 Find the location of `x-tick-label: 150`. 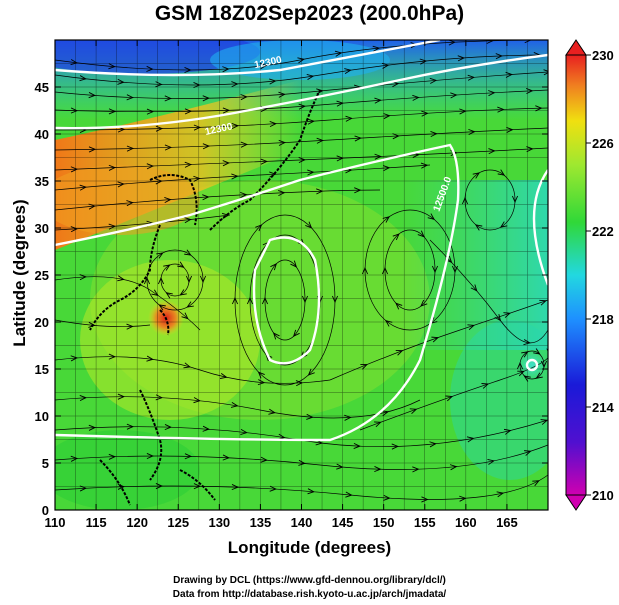

x-tick-label: 150 is located at coordinates (384, 522).